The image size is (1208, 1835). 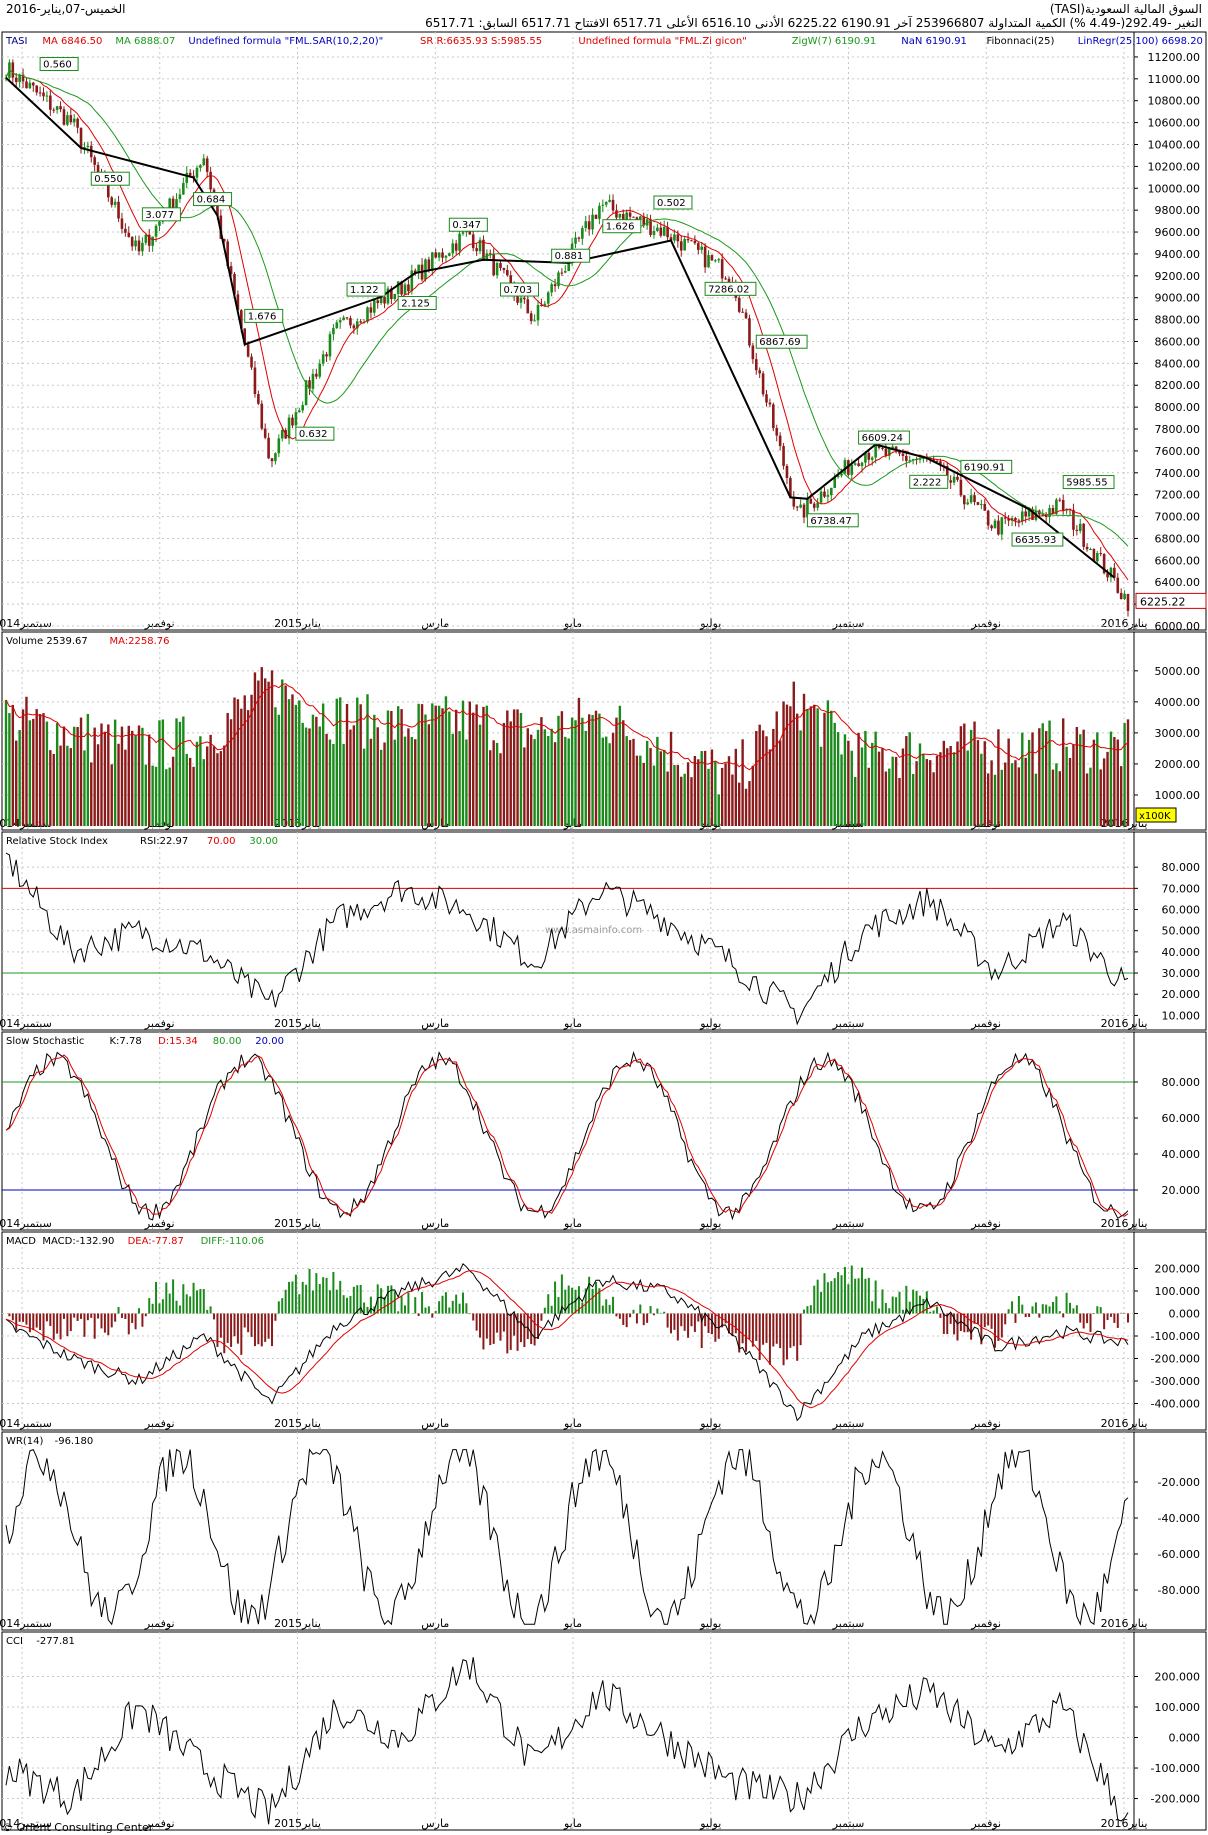 I want to click on y-tick-label: 10800.00, so click(x=1174, y=101).